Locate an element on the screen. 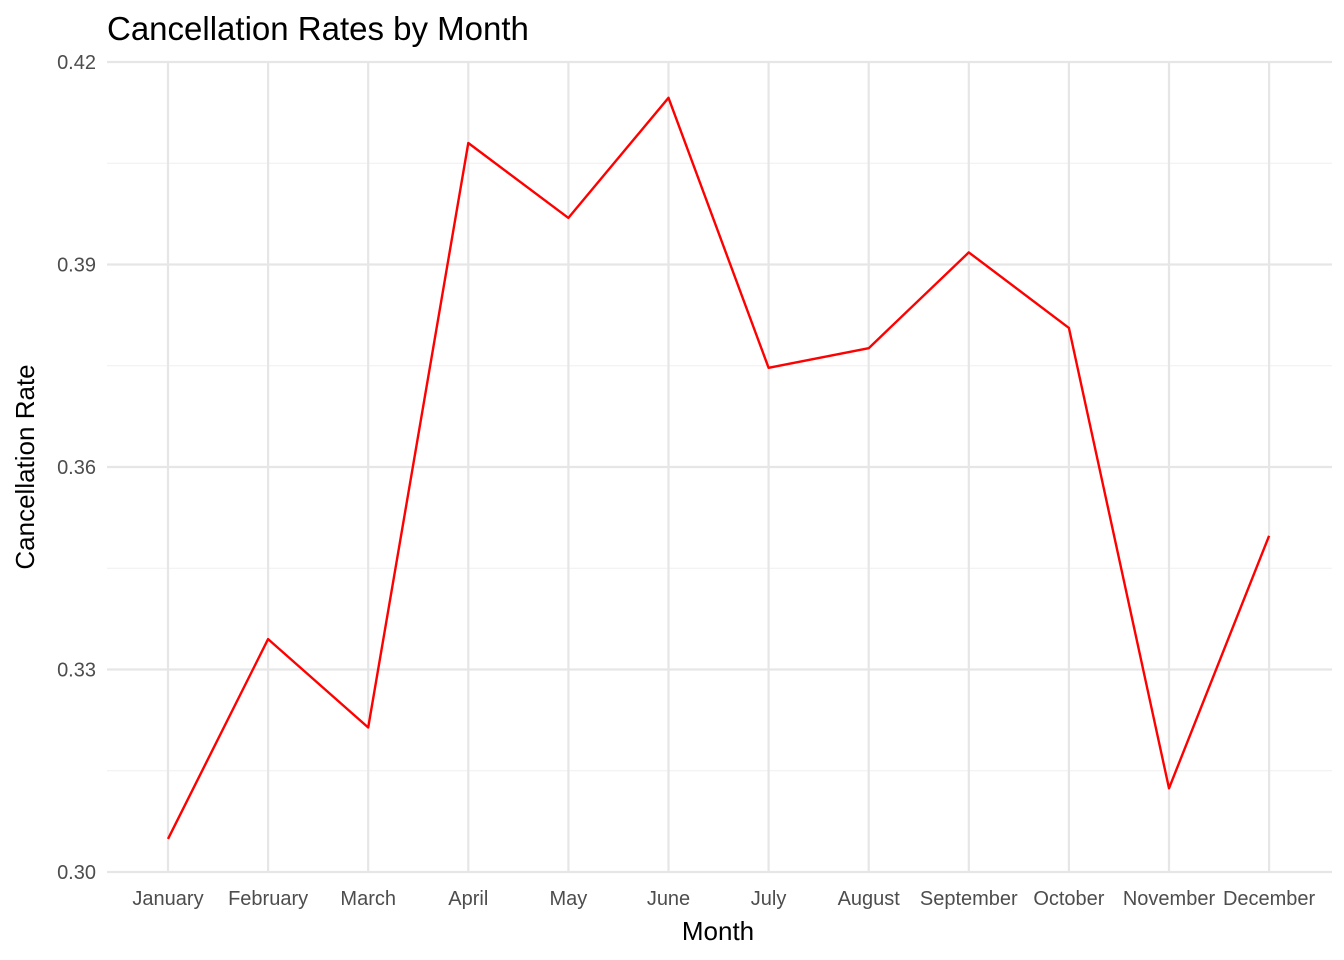 The width and height of the screenshot is (1344, 960). y-axis-ticks: 0.30 0.33 0.36 0.39 0.42 is located at coordinates (76, 468).